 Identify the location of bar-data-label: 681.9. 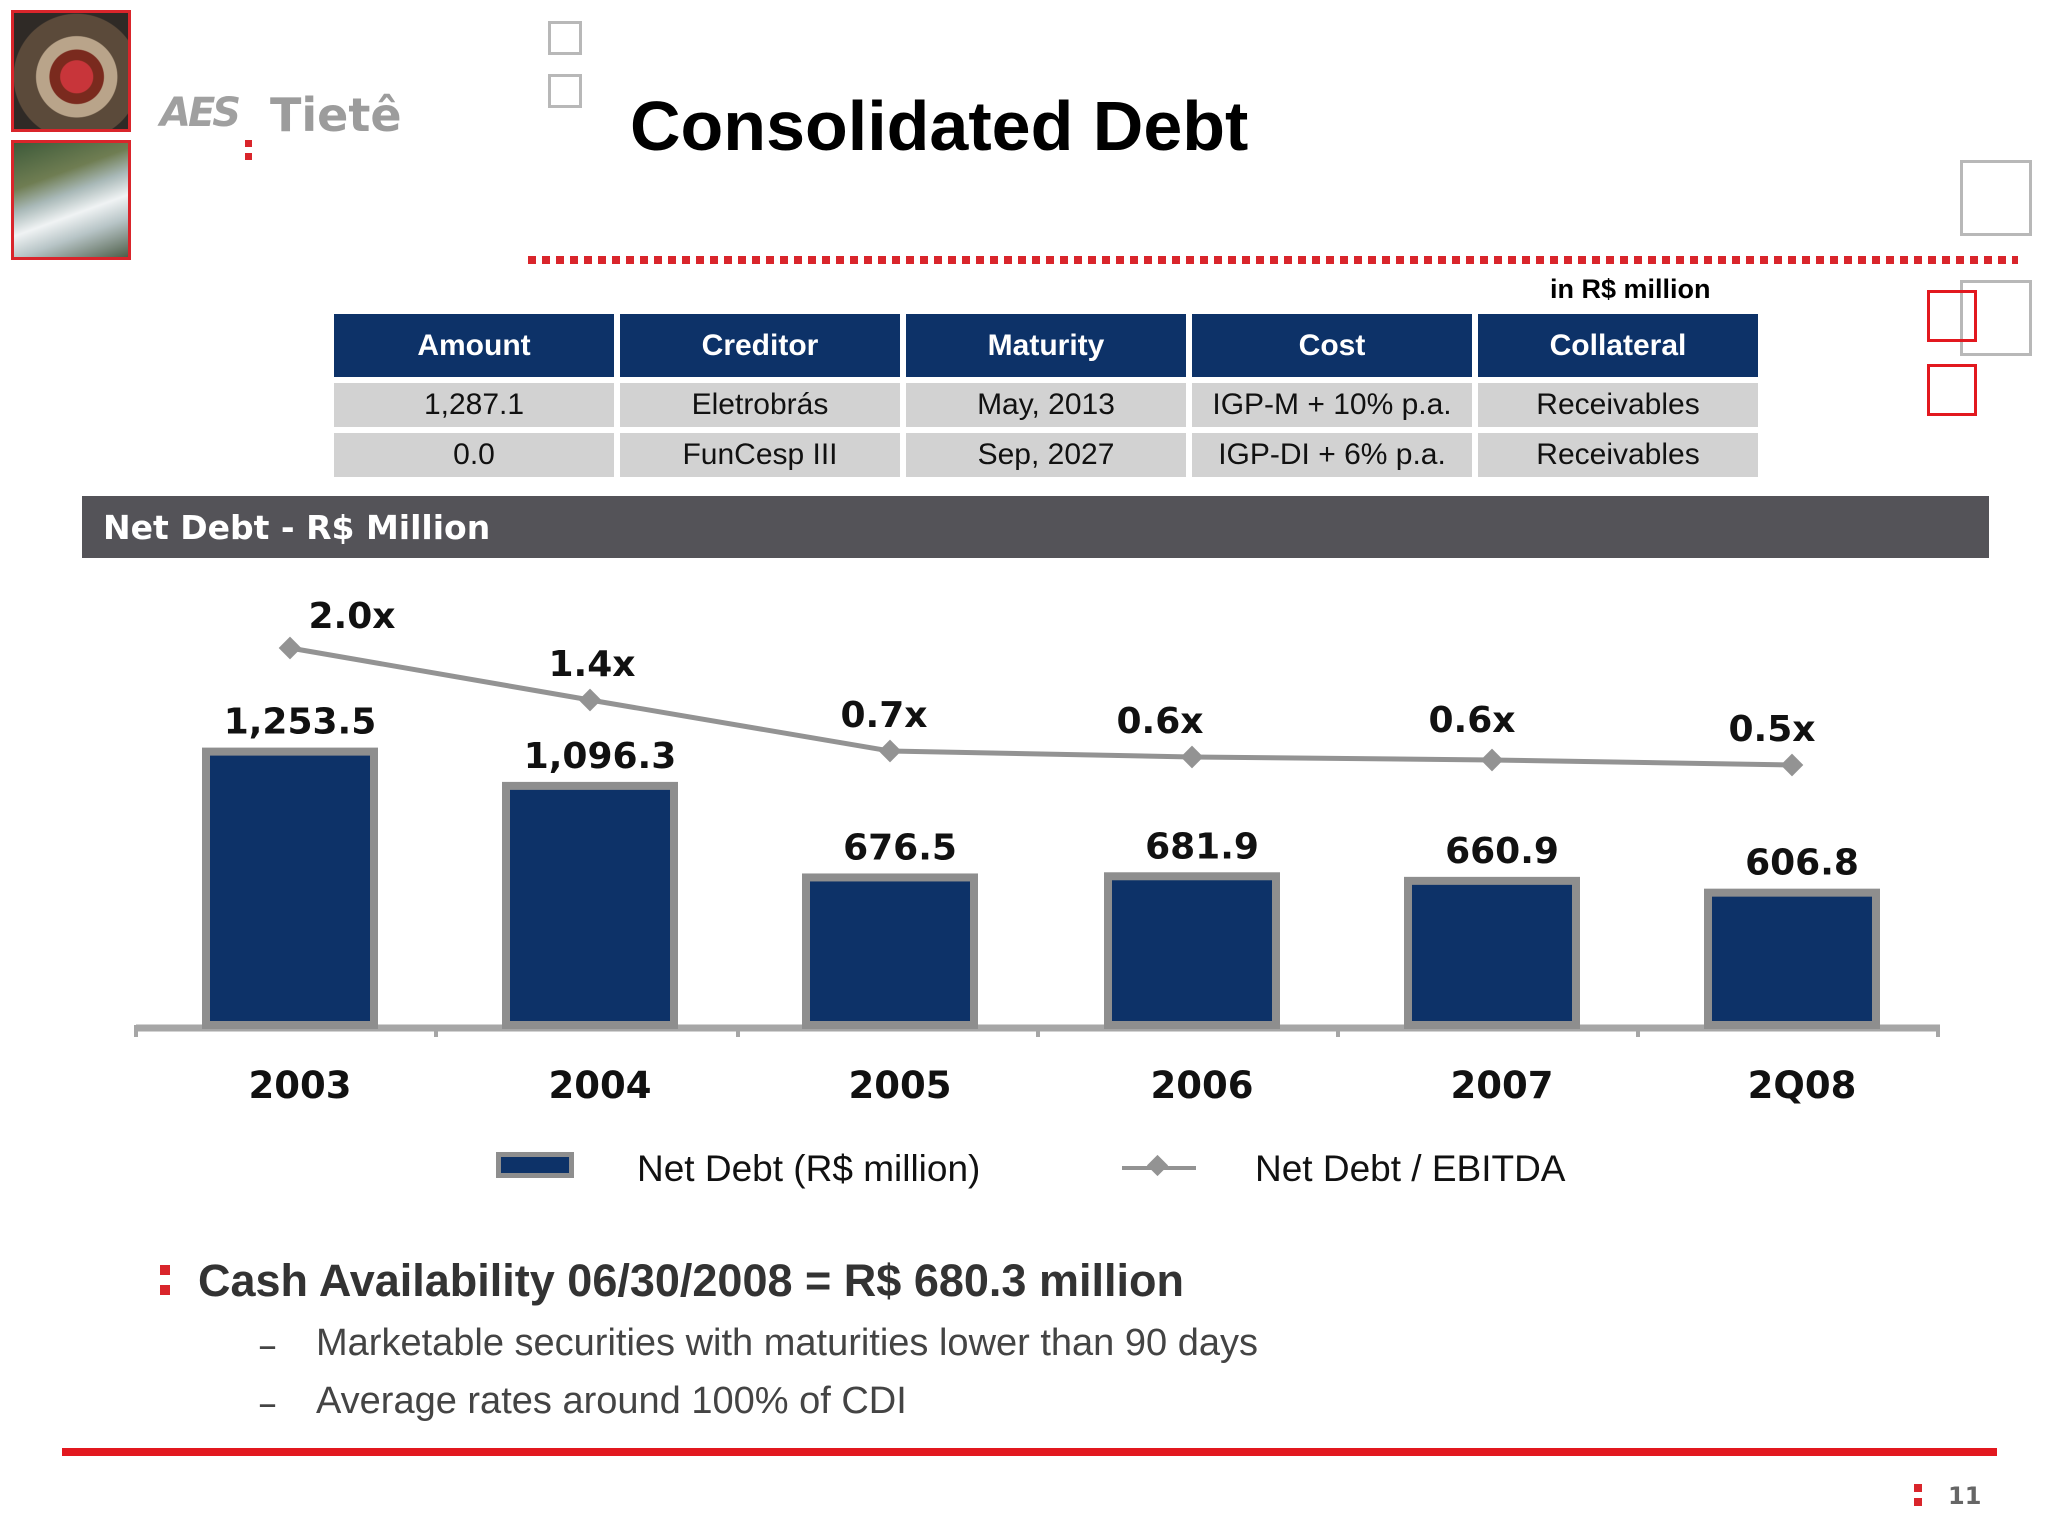
(1202, 846).